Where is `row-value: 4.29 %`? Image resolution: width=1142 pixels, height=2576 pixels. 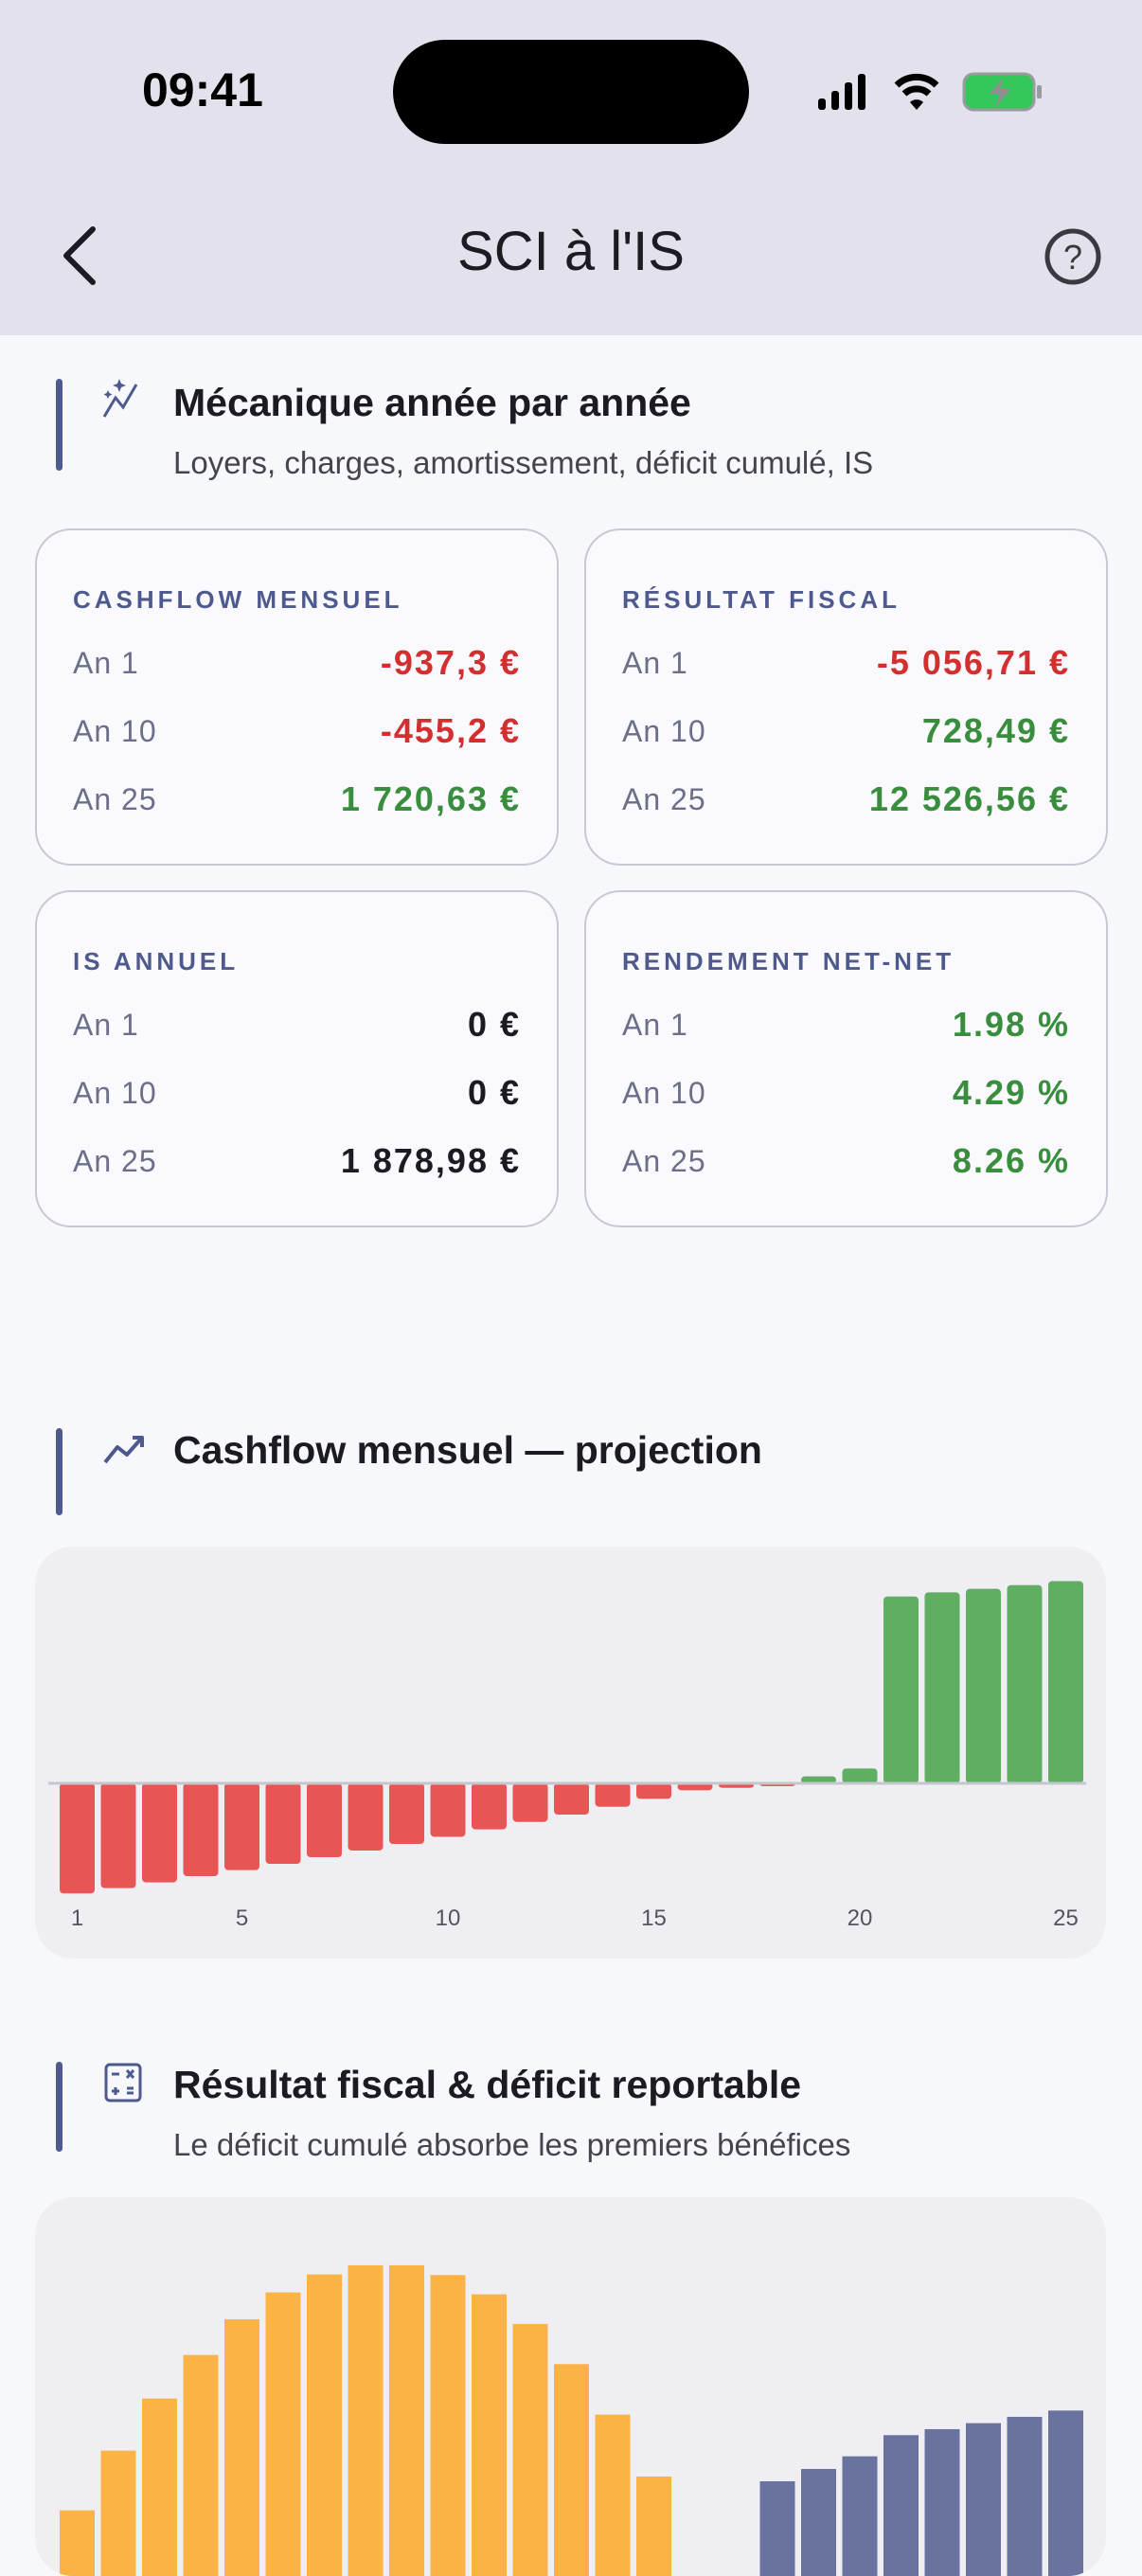
row-value: 4.29 % is located at coordinates (1011, 1092).